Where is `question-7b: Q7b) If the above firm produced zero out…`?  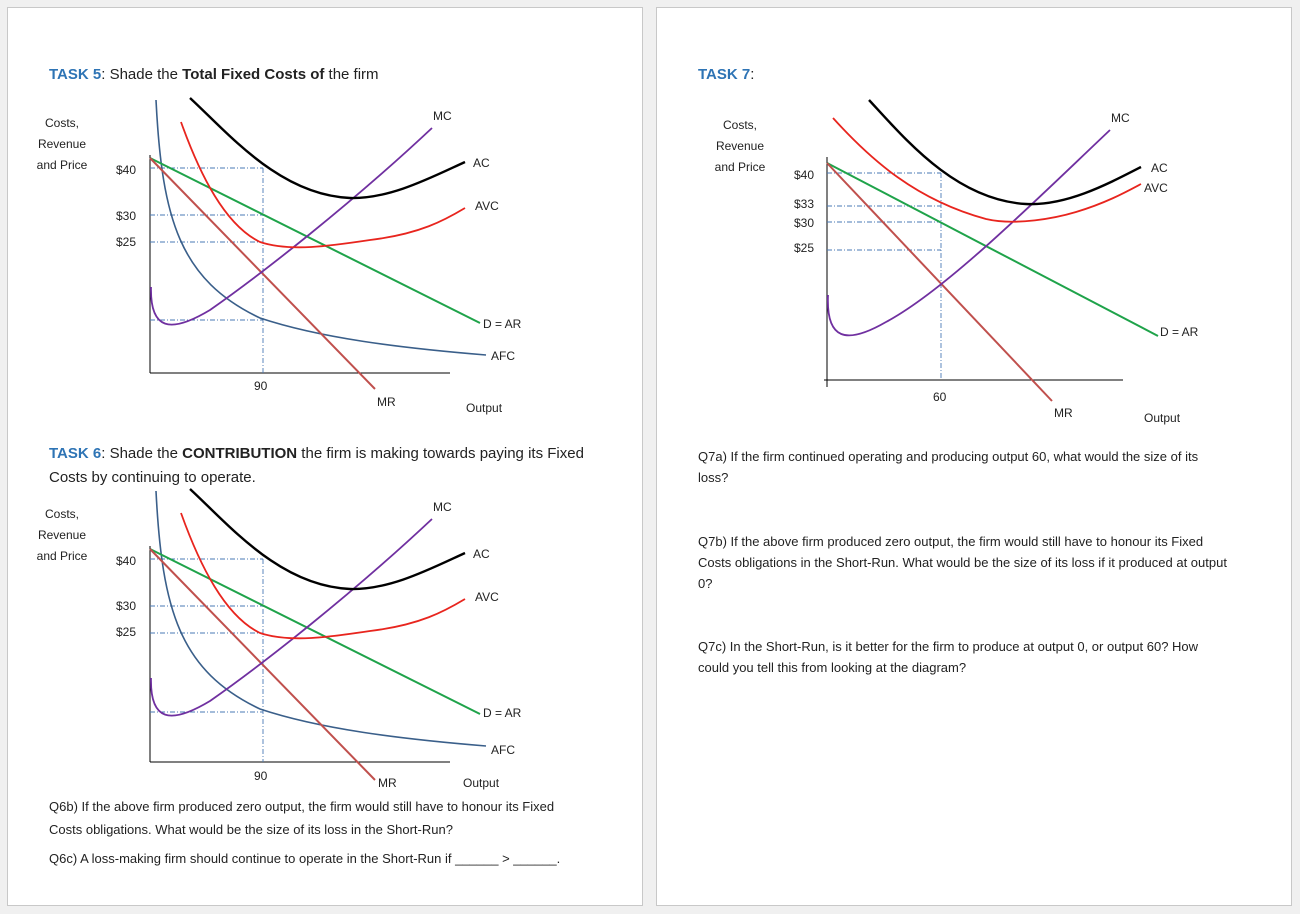
question-7b: Q7b) If the above firm produced zero out… is located at coordinates (962, 562).